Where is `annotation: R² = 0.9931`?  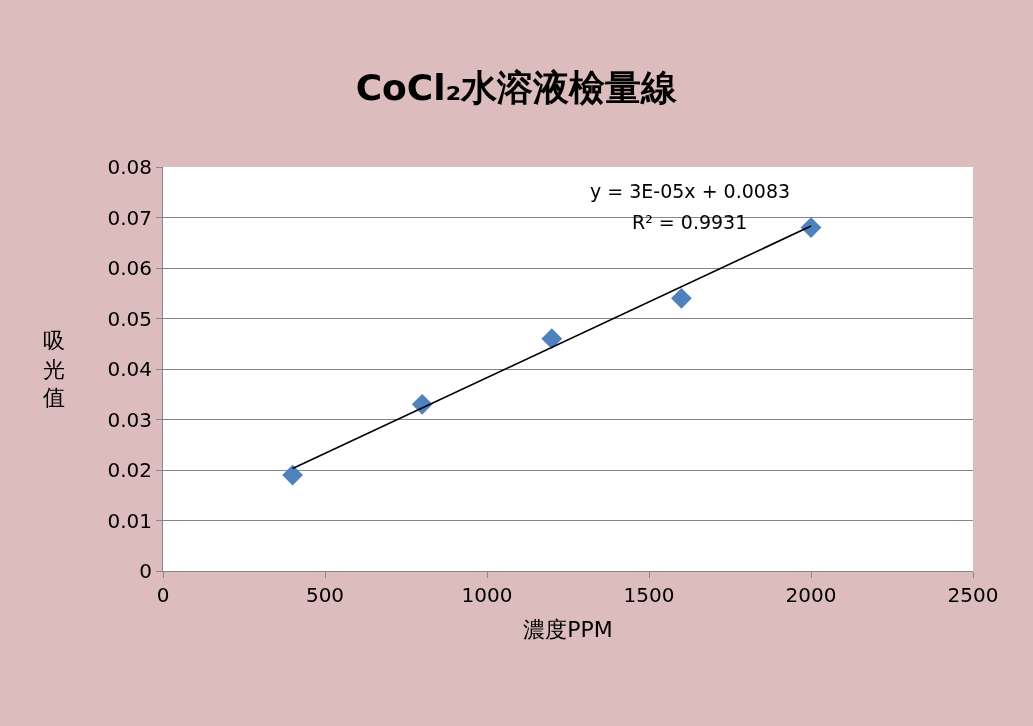
annotation: R² = 0.9931 is located at coordinates (690, 222).